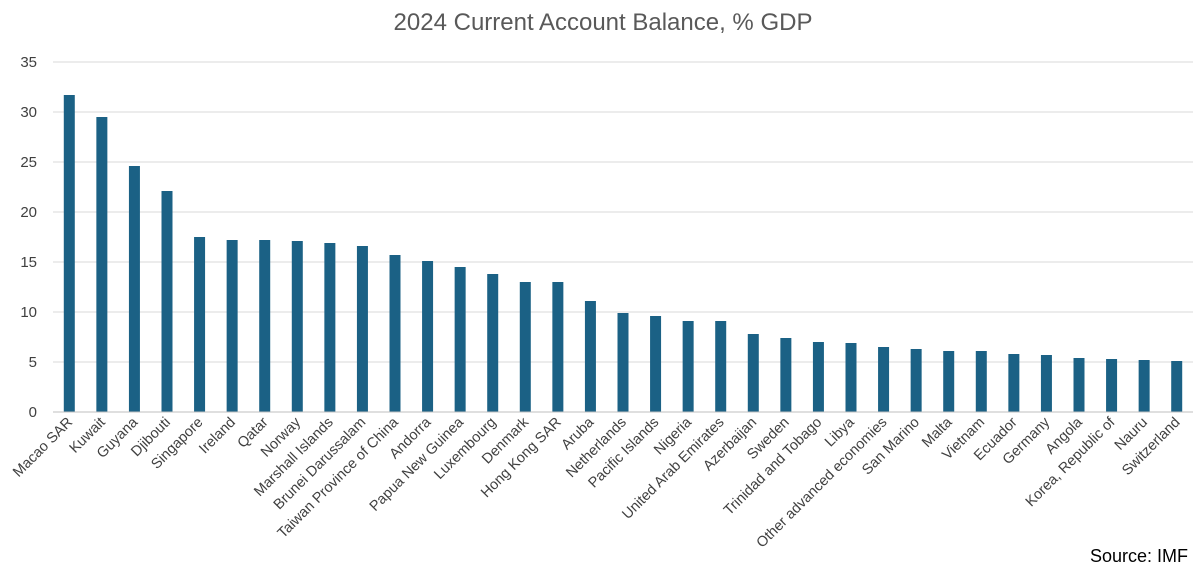  Describe the element at coordinates (217, 436) in the screenshot. I see `x-category-label: Ireland` at that location.